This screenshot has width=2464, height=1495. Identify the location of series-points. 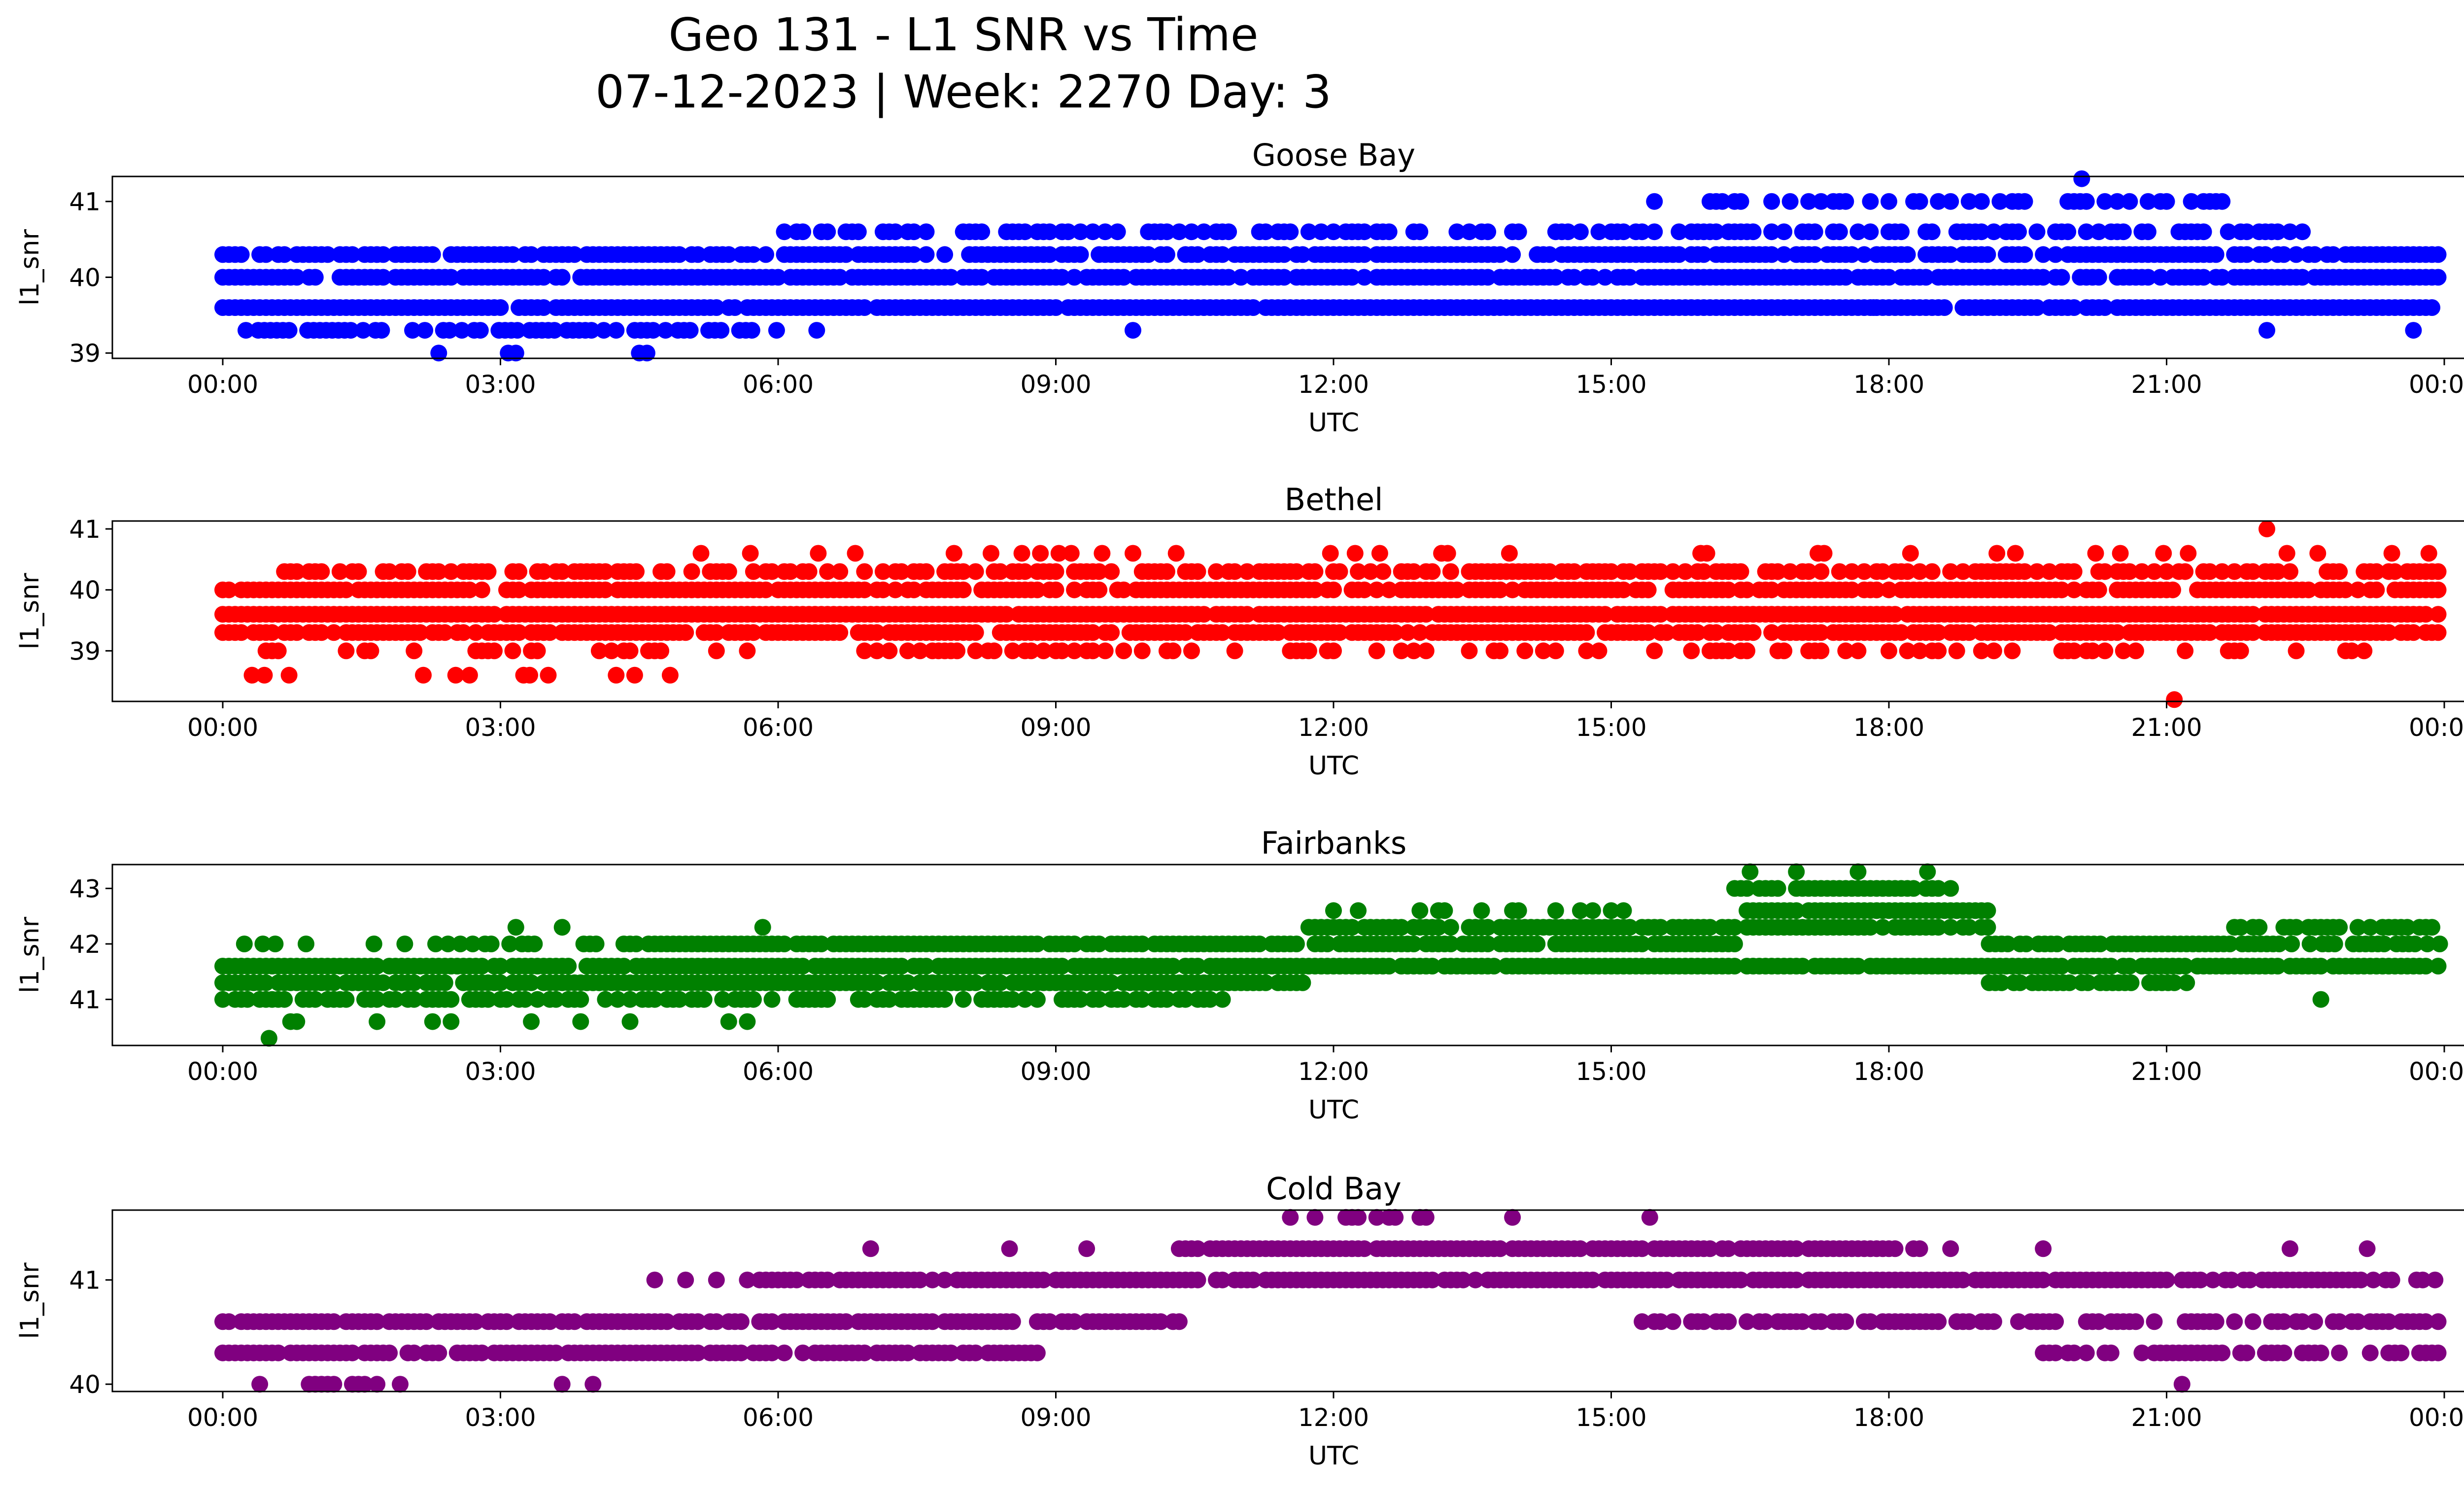
(1330, 266).